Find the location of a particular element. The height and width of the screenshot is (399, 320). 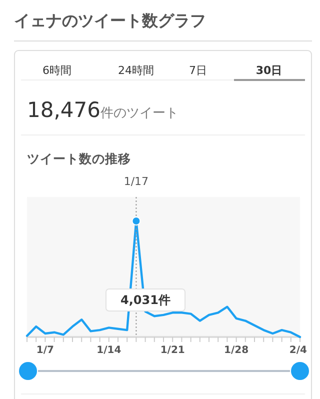

x-tick-label: 2/4 is located at coordinates (298, 350).